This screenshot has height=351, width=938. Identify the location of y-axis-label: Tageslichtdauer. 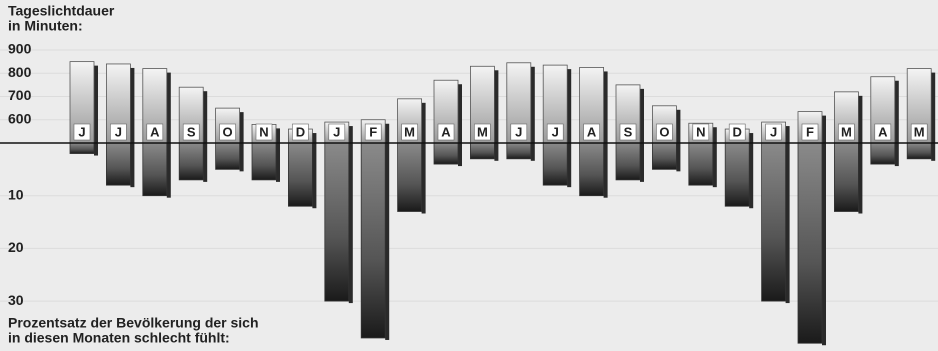
(61, 11).